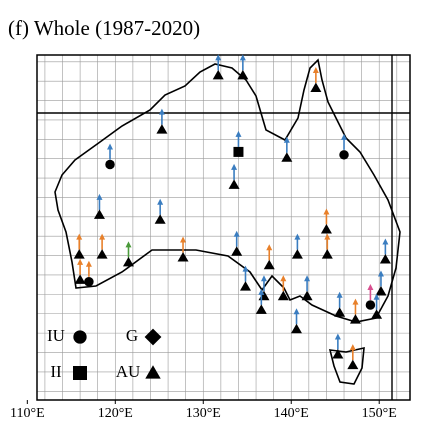 This screenshot has width=438, height=439. What do you see at coordinates (132, 335) in the screenshot?
I see `legend-label: G` at bounding box center [132, 335].